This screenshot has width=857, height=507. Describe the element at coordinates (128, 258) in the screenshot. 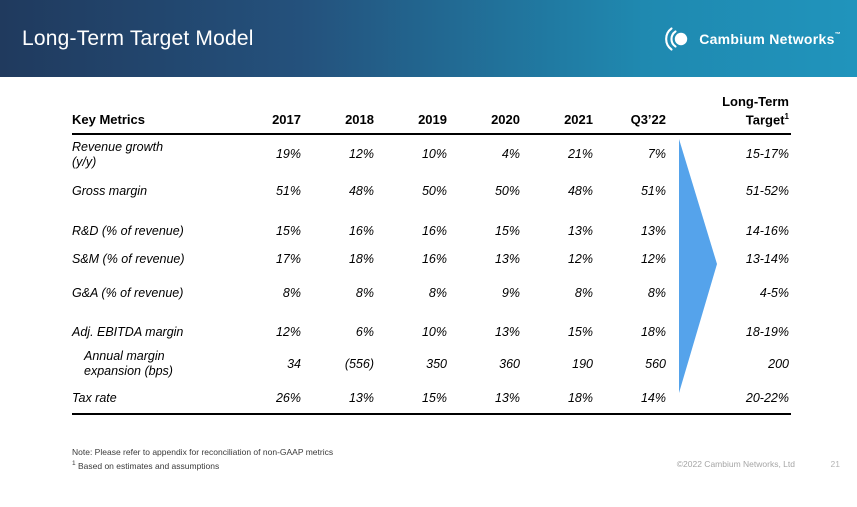

I see `metric-cell: S&M (% of revenue)` at that location.